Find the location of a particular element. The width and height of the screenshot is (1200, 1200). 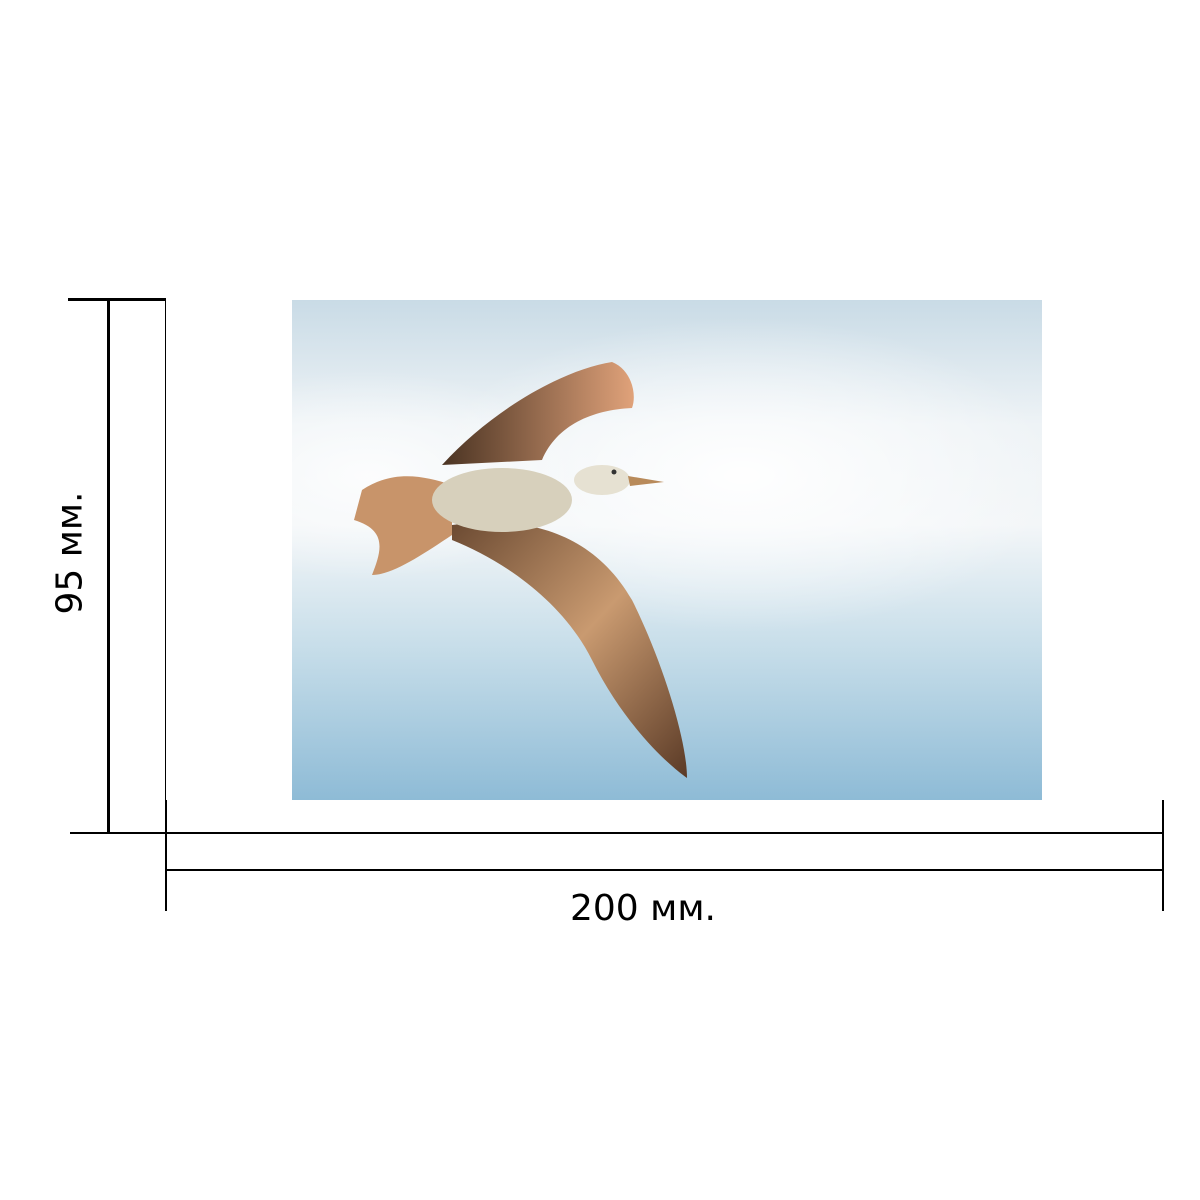

width-label: 200 мм. is located at coordinates (643, 908).